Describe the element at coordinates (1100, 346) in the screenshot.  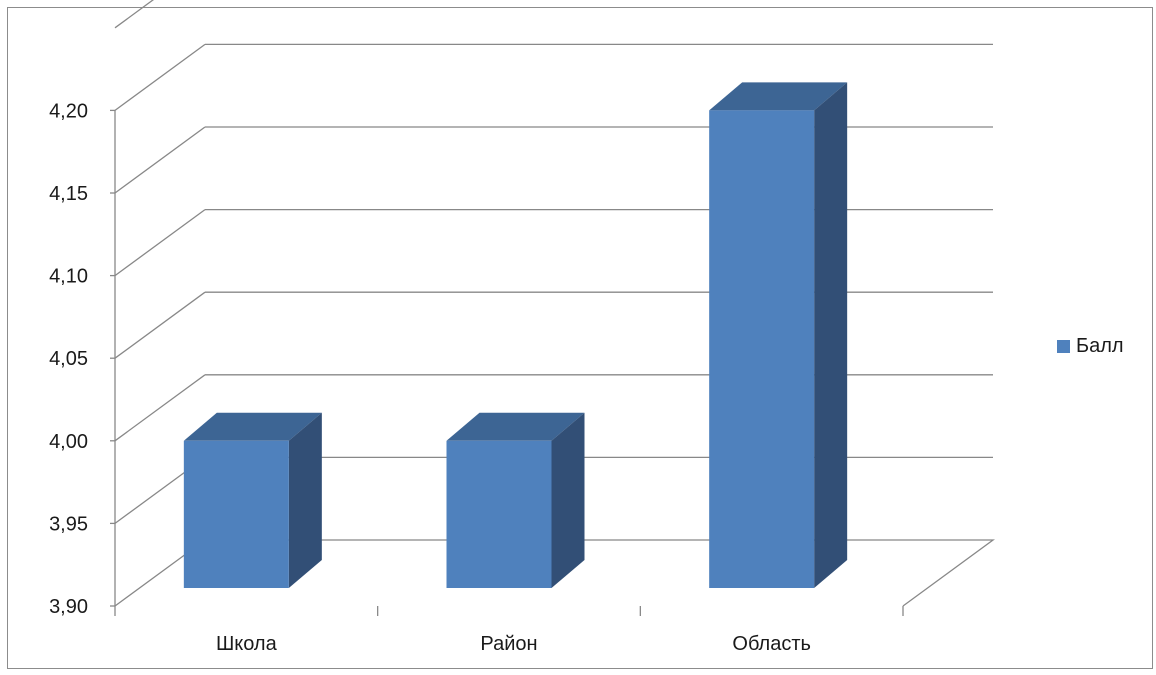
I see `legend-label: Балл` at that location.